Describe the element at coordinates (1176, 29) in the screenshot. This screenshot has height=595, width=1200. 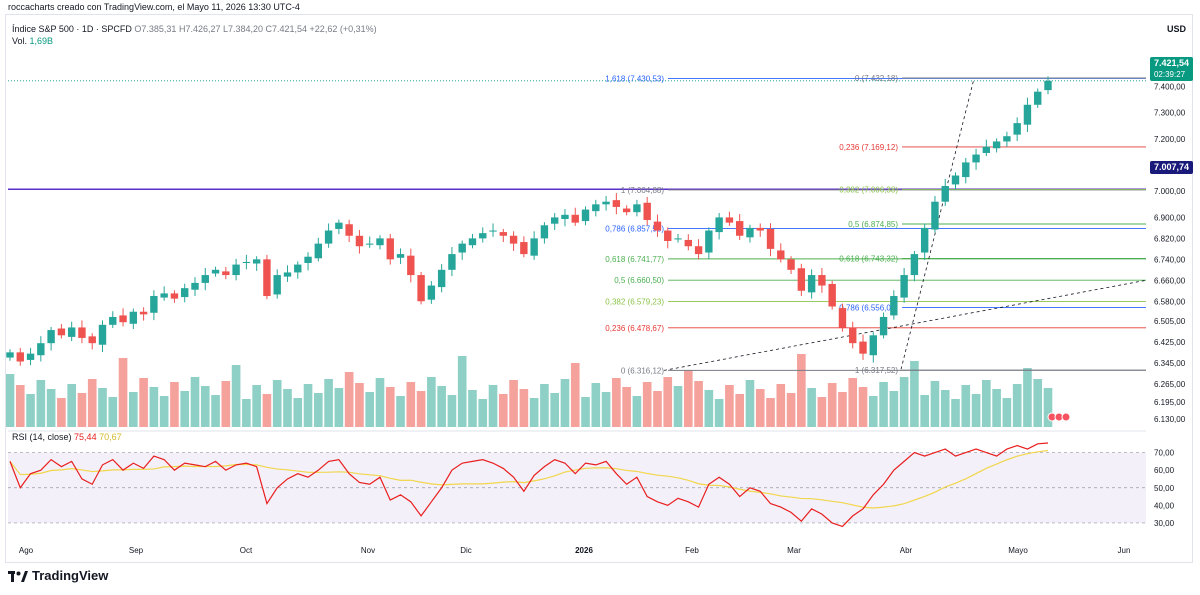
I see `currency-label: USD` at that location.